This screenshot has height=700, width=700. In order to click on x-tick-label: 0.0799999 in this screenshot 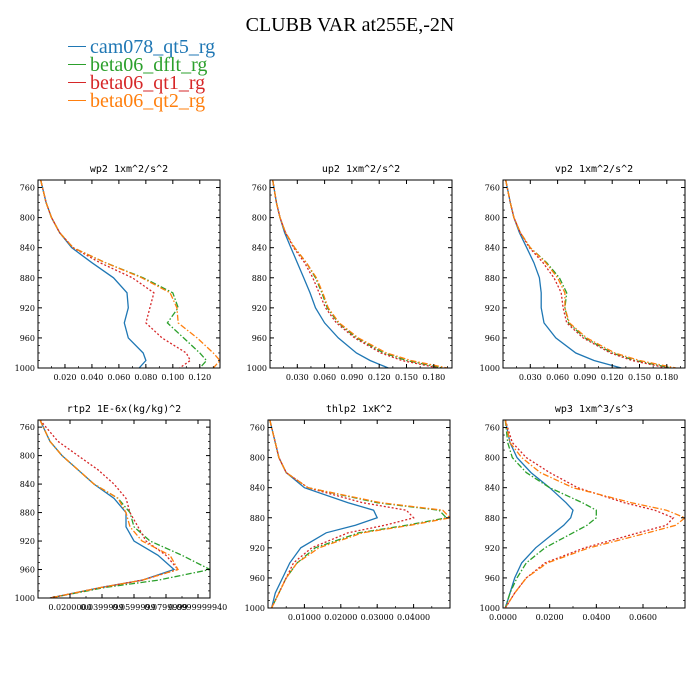, I will do `click(165, 607)`.